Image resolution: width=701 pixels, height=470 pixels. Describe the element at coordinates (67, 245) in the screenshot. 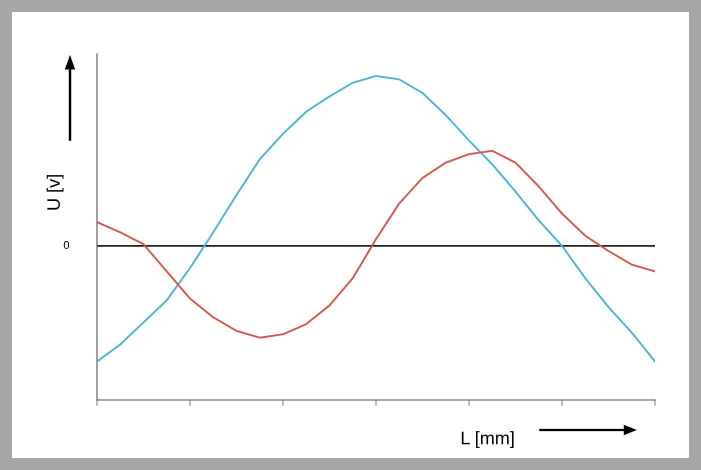

I see `text: 0` at that location.